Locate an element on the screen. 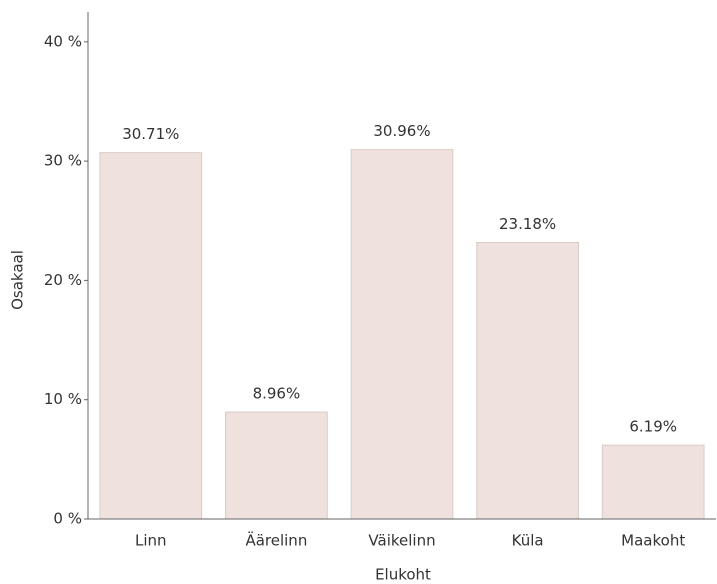  value-label: 30.96% is located at coordinates (401, 131).